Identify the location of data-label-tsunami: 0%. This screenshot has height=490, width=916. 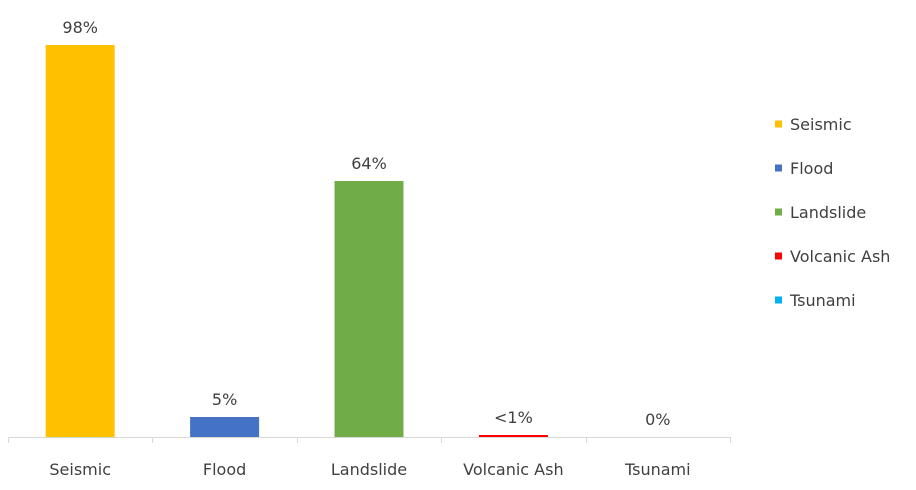
(657, 419).